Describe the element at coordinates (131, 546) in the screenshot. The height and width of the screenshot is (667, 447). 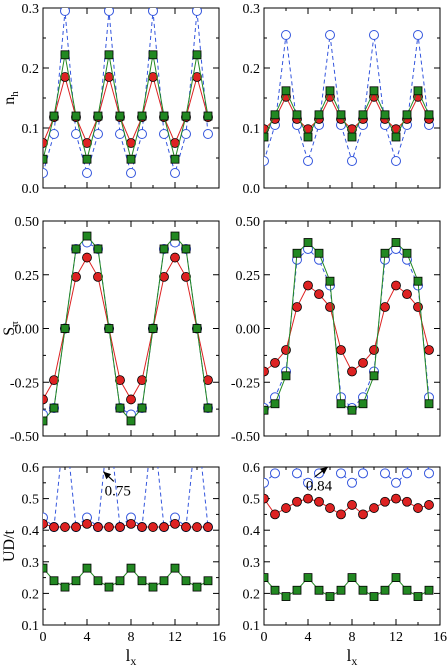
I see `plot-frame` at that location.